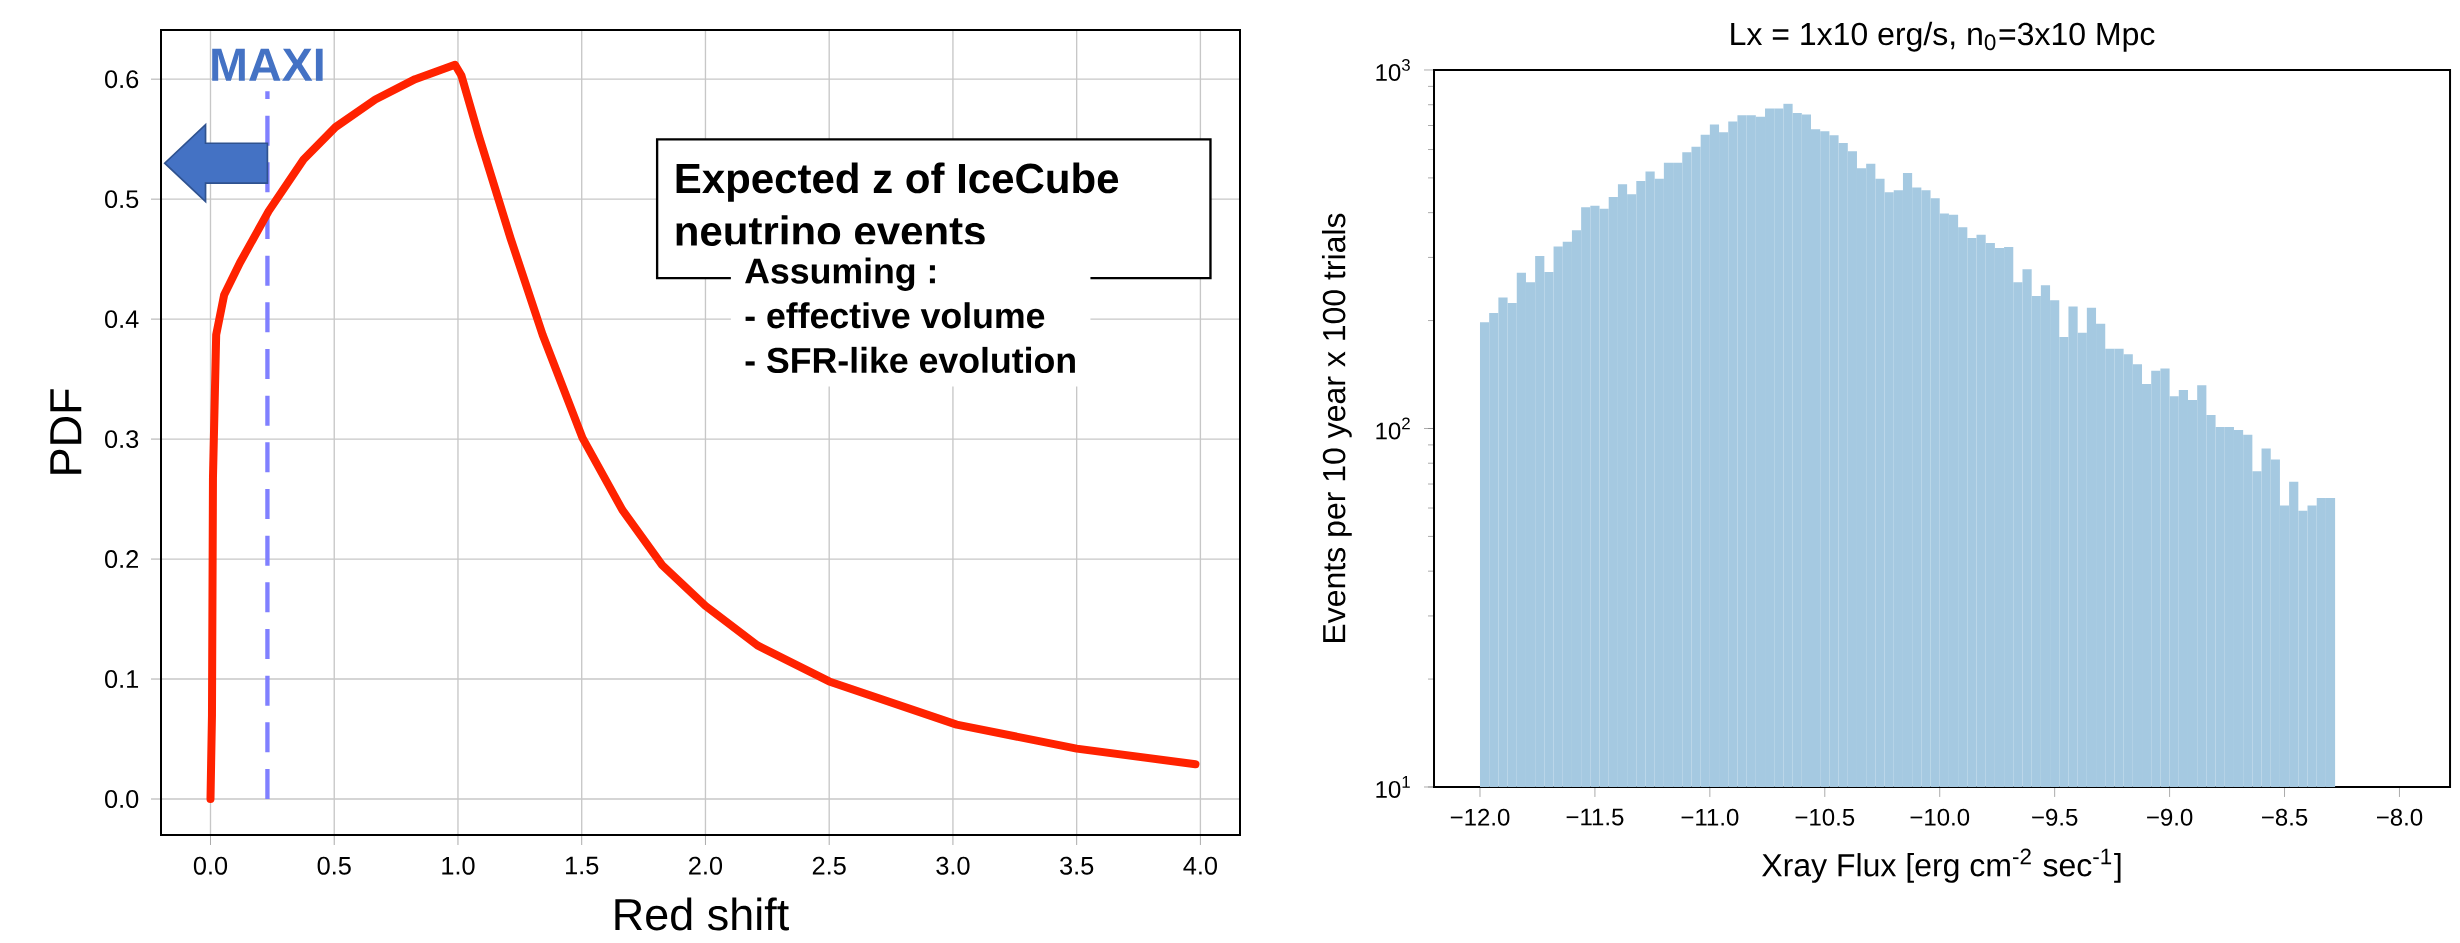 The image size is (2460, 943). Describe the element at coordinates (334, 865) in the screenshot. I see `x-tick-label: 0.5` at that location.